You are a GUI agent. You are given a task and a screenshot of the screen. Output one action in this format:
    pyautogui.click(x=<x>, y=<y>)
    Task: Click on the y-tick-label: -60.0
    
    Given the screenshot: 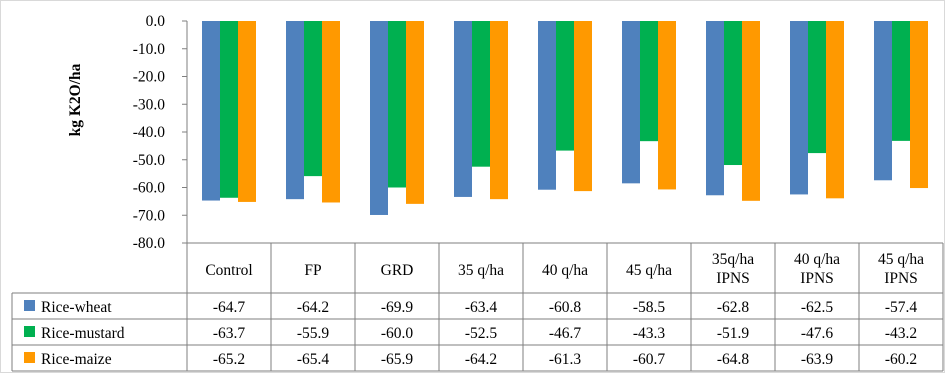 What is the action you would take?
    pyautogui.click(x=149, y=188)
    